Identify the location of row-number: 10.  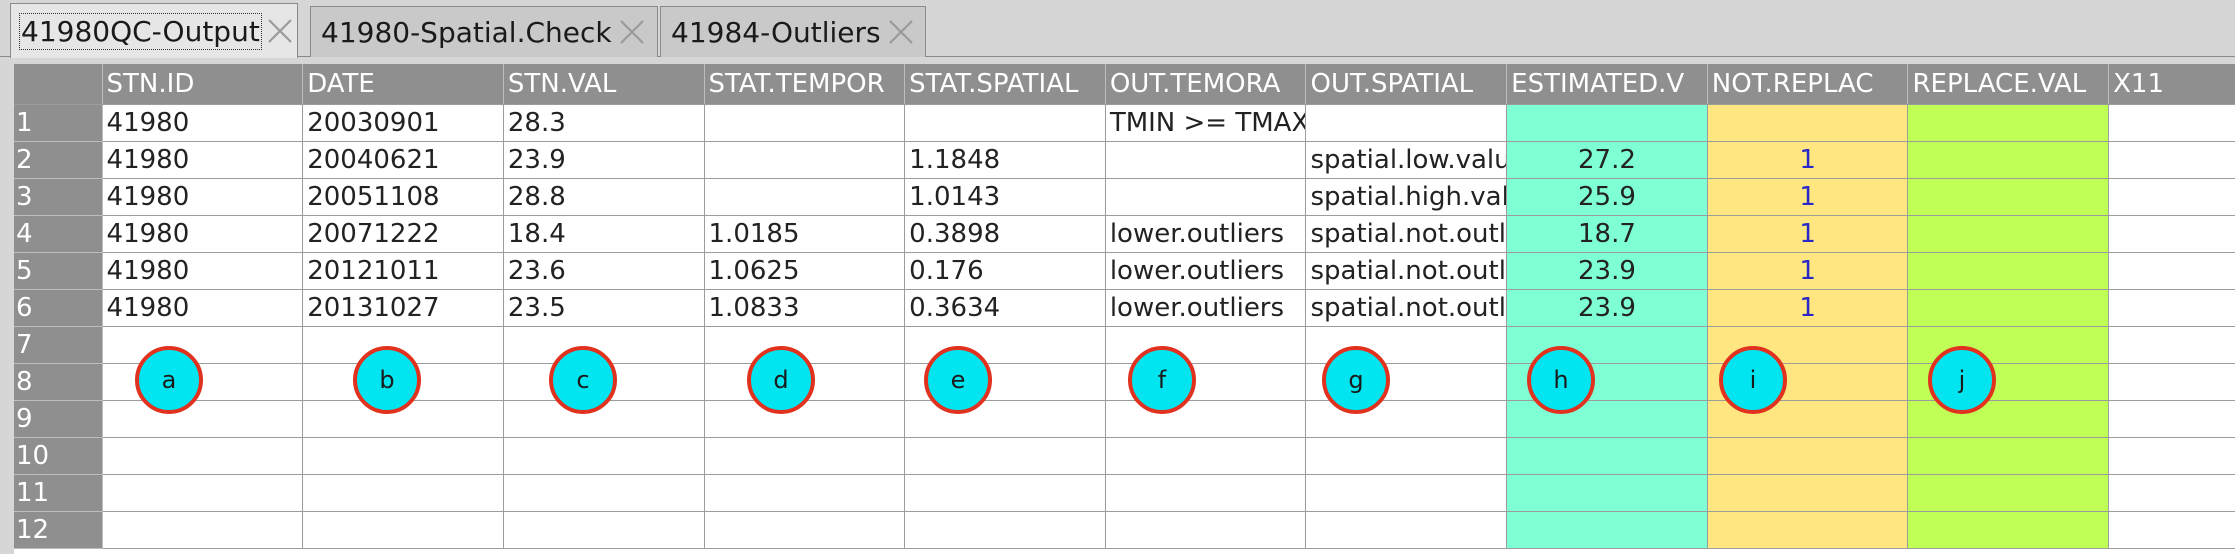
(58, 456).